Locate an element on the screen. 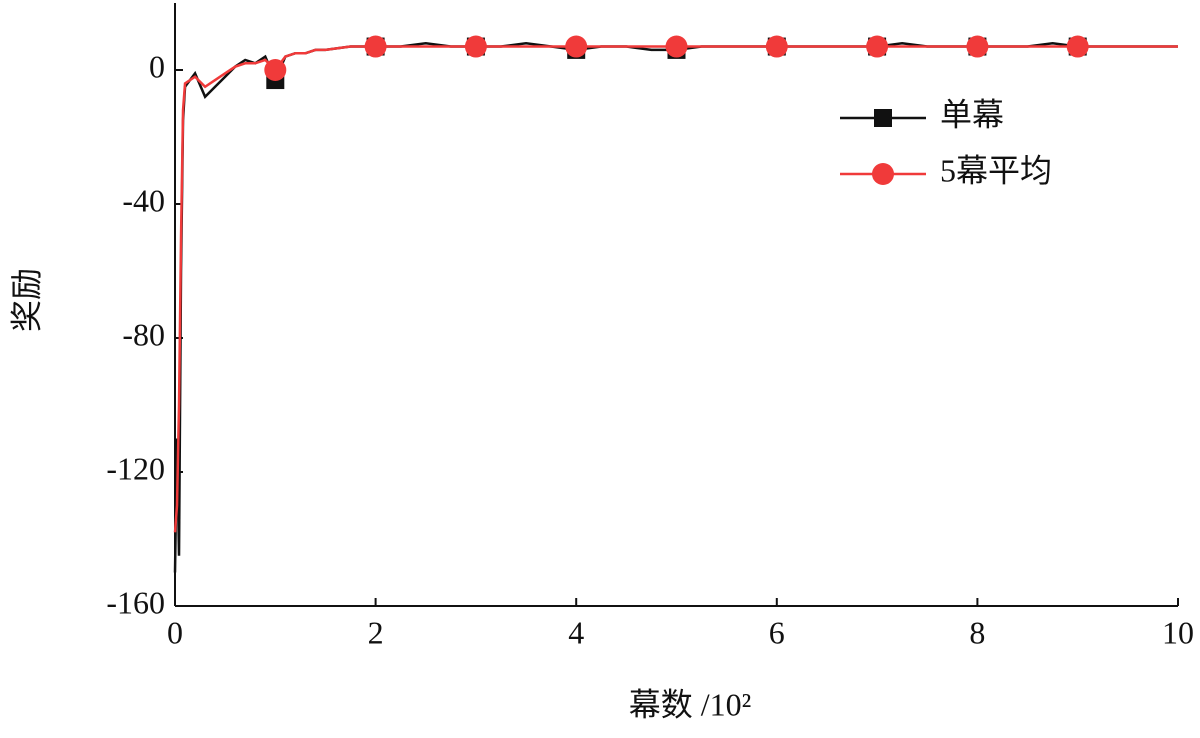 The height and width of the screenshot is (738, 1200). legend-label: 5幕平均 is located at coordinates (996, 170).